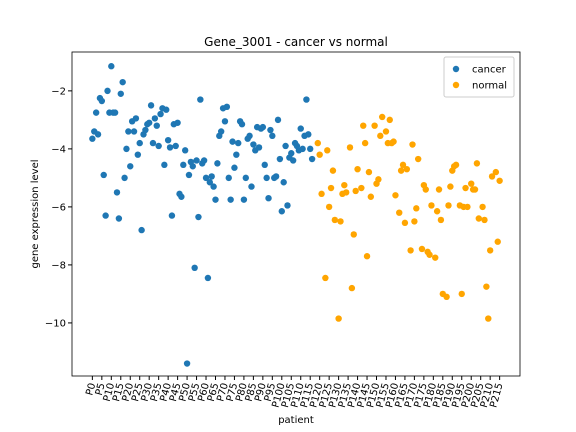  What do you see at coordinates (222, 392) in the screenshot?
I see `x-tick-label: P70` at bounding box center [222, 392].